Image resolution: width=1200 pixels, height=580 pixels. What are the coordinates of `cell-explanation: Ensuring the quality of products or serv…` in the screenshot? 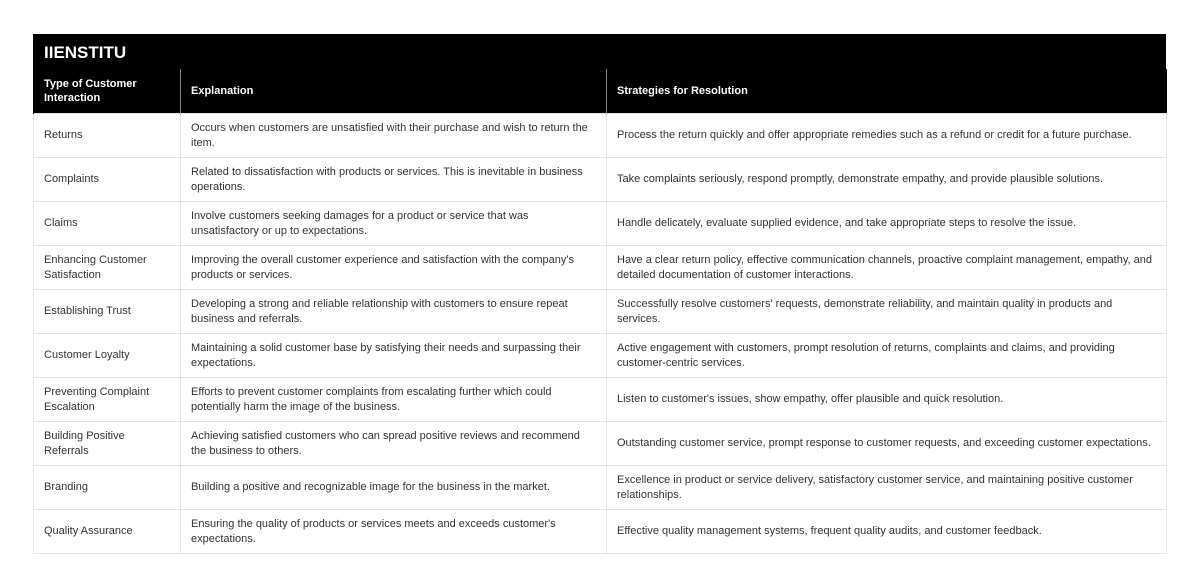 It's located at (393, 531).